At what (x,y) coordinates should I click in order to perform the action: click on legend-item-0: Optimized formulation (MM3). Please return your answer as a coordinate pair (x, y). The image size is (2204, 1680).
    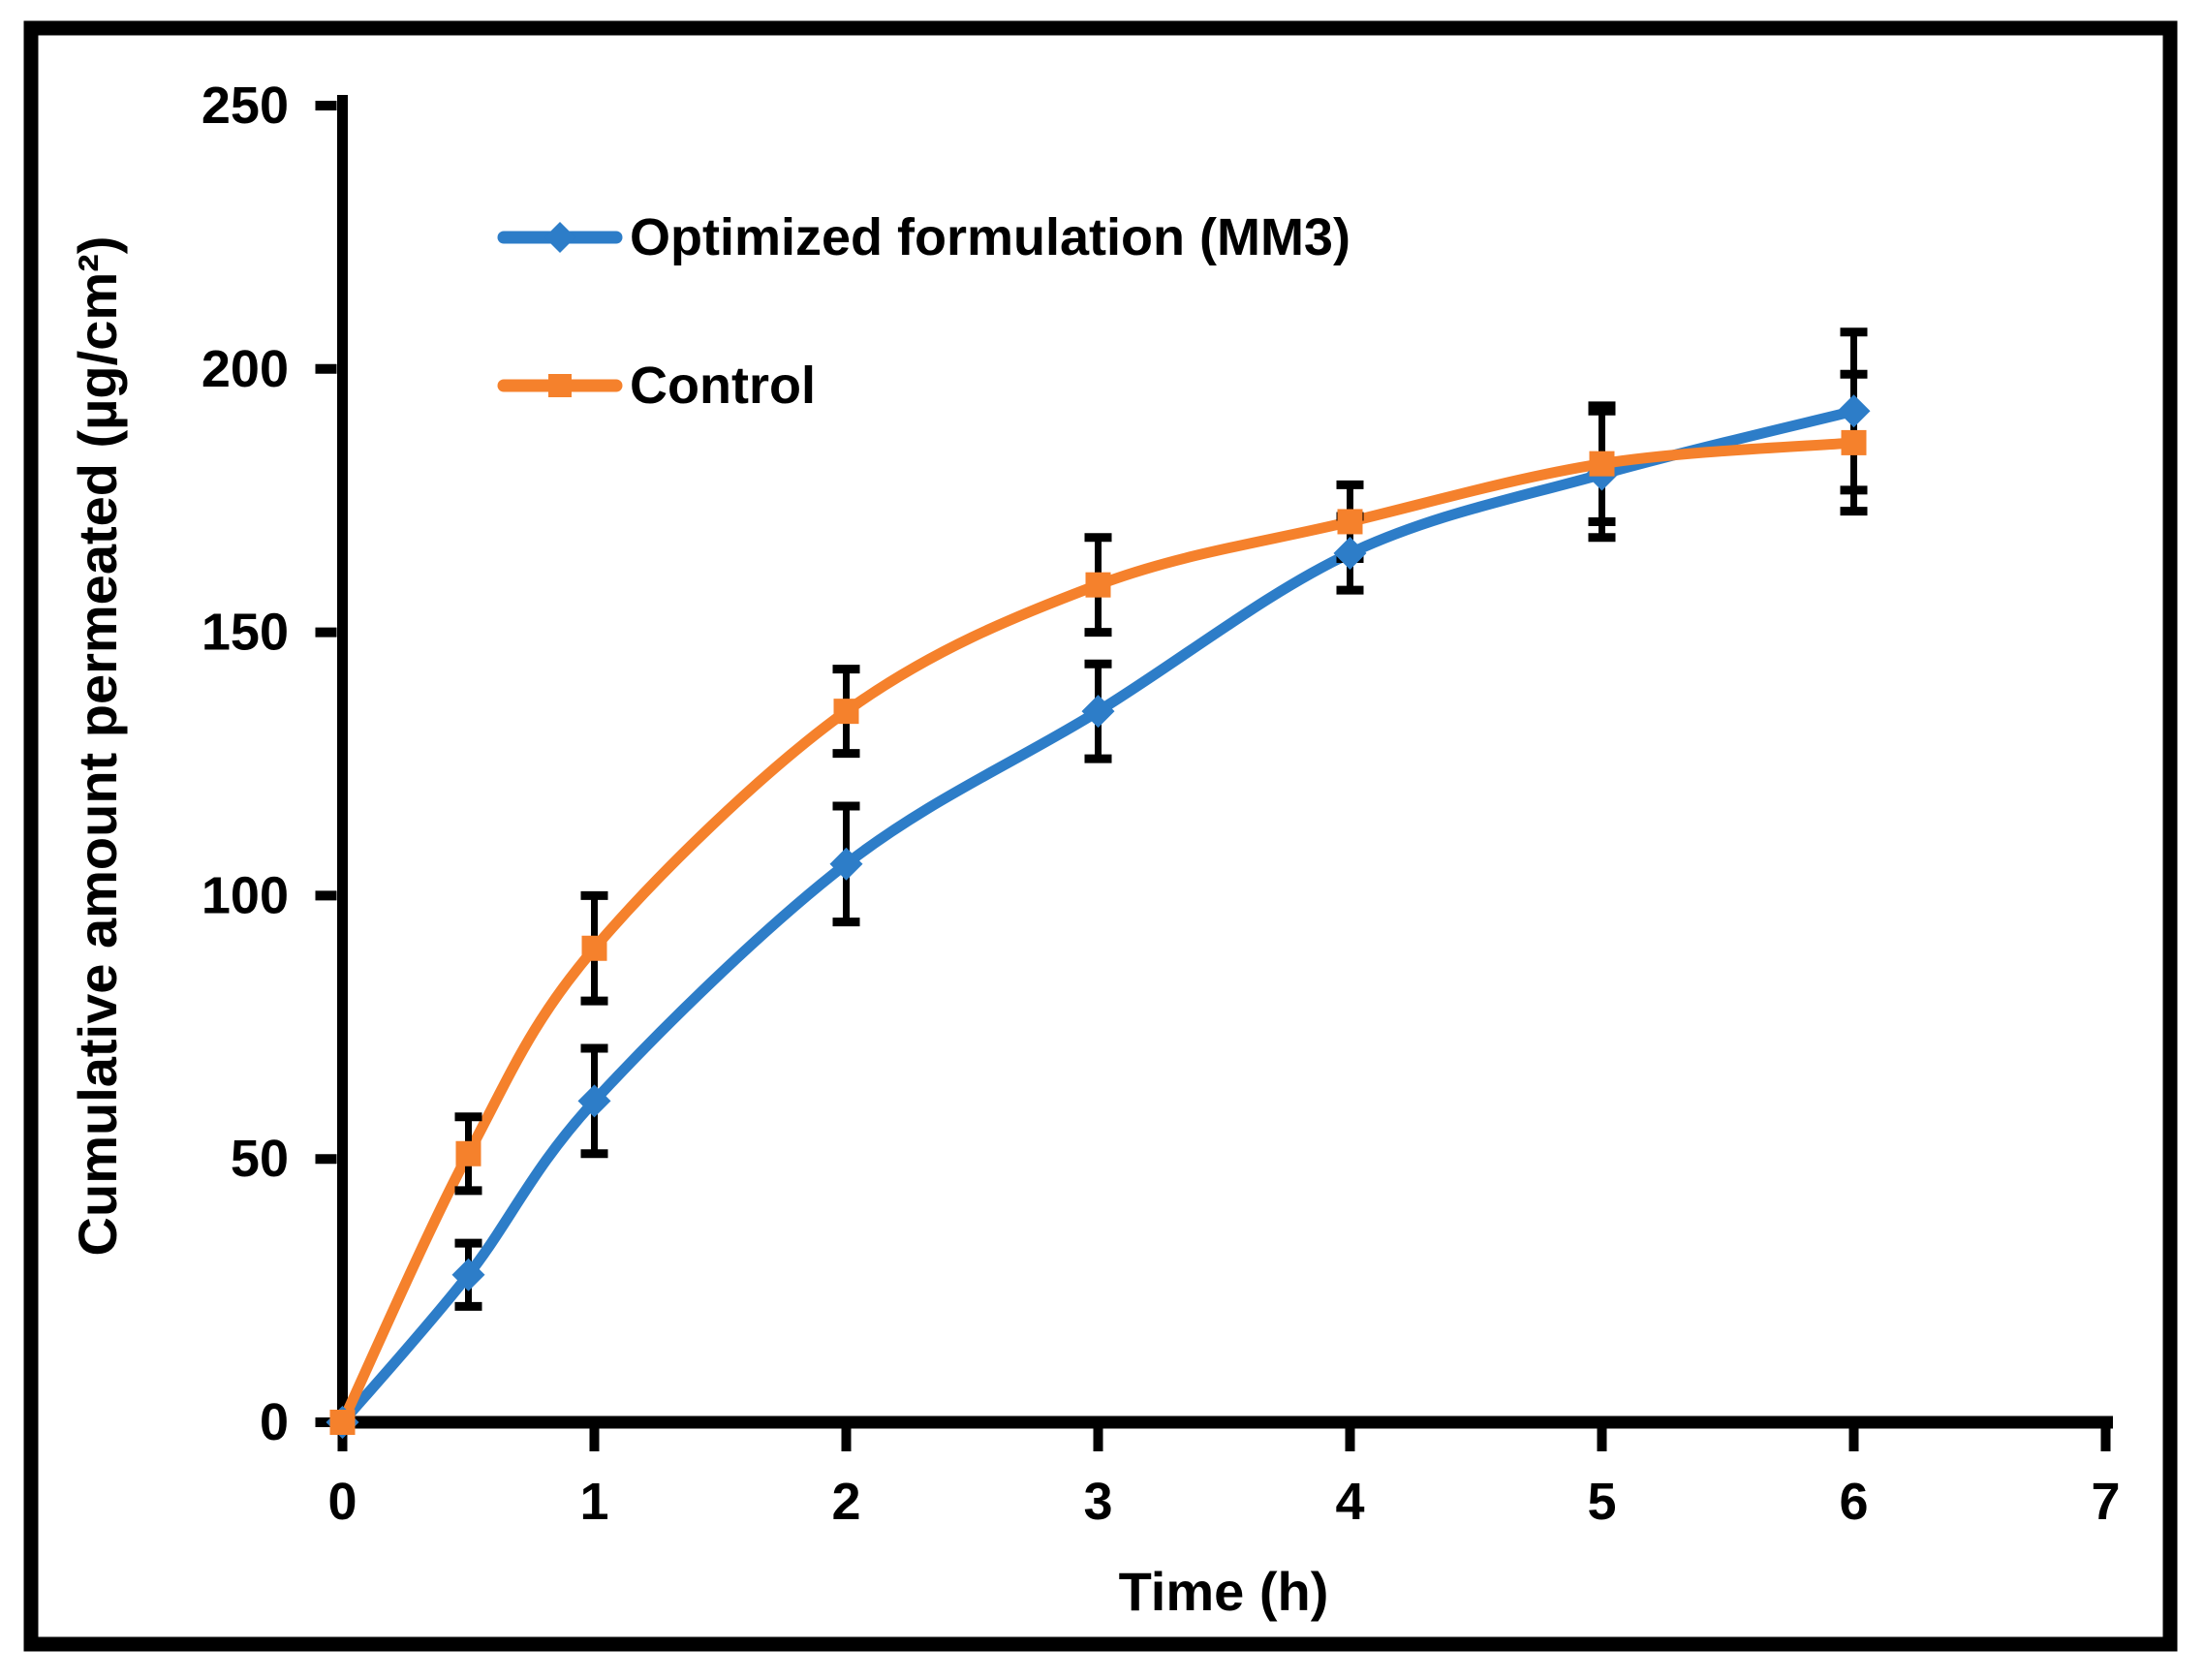
    Looking at the image, I should click on (923, 237).